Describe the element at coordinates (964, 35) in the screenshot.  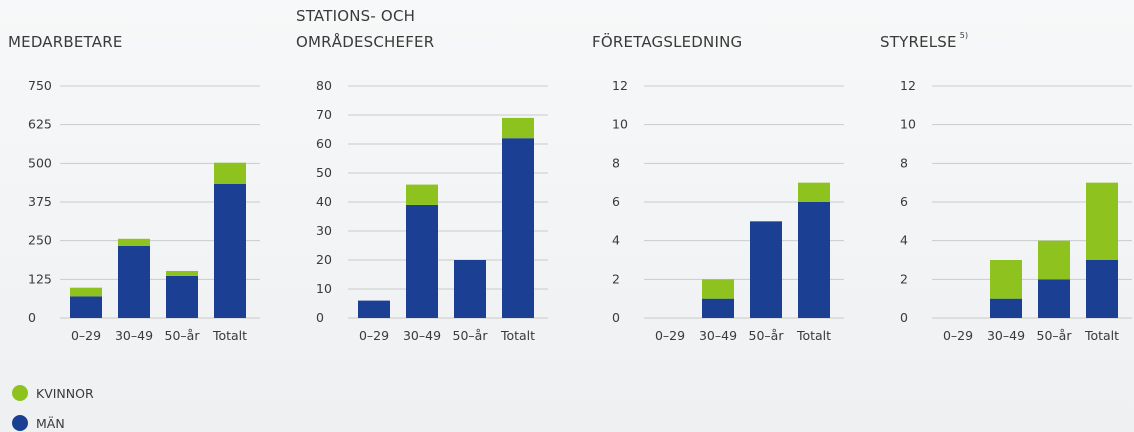
I see `title-note: 5)` at that location.